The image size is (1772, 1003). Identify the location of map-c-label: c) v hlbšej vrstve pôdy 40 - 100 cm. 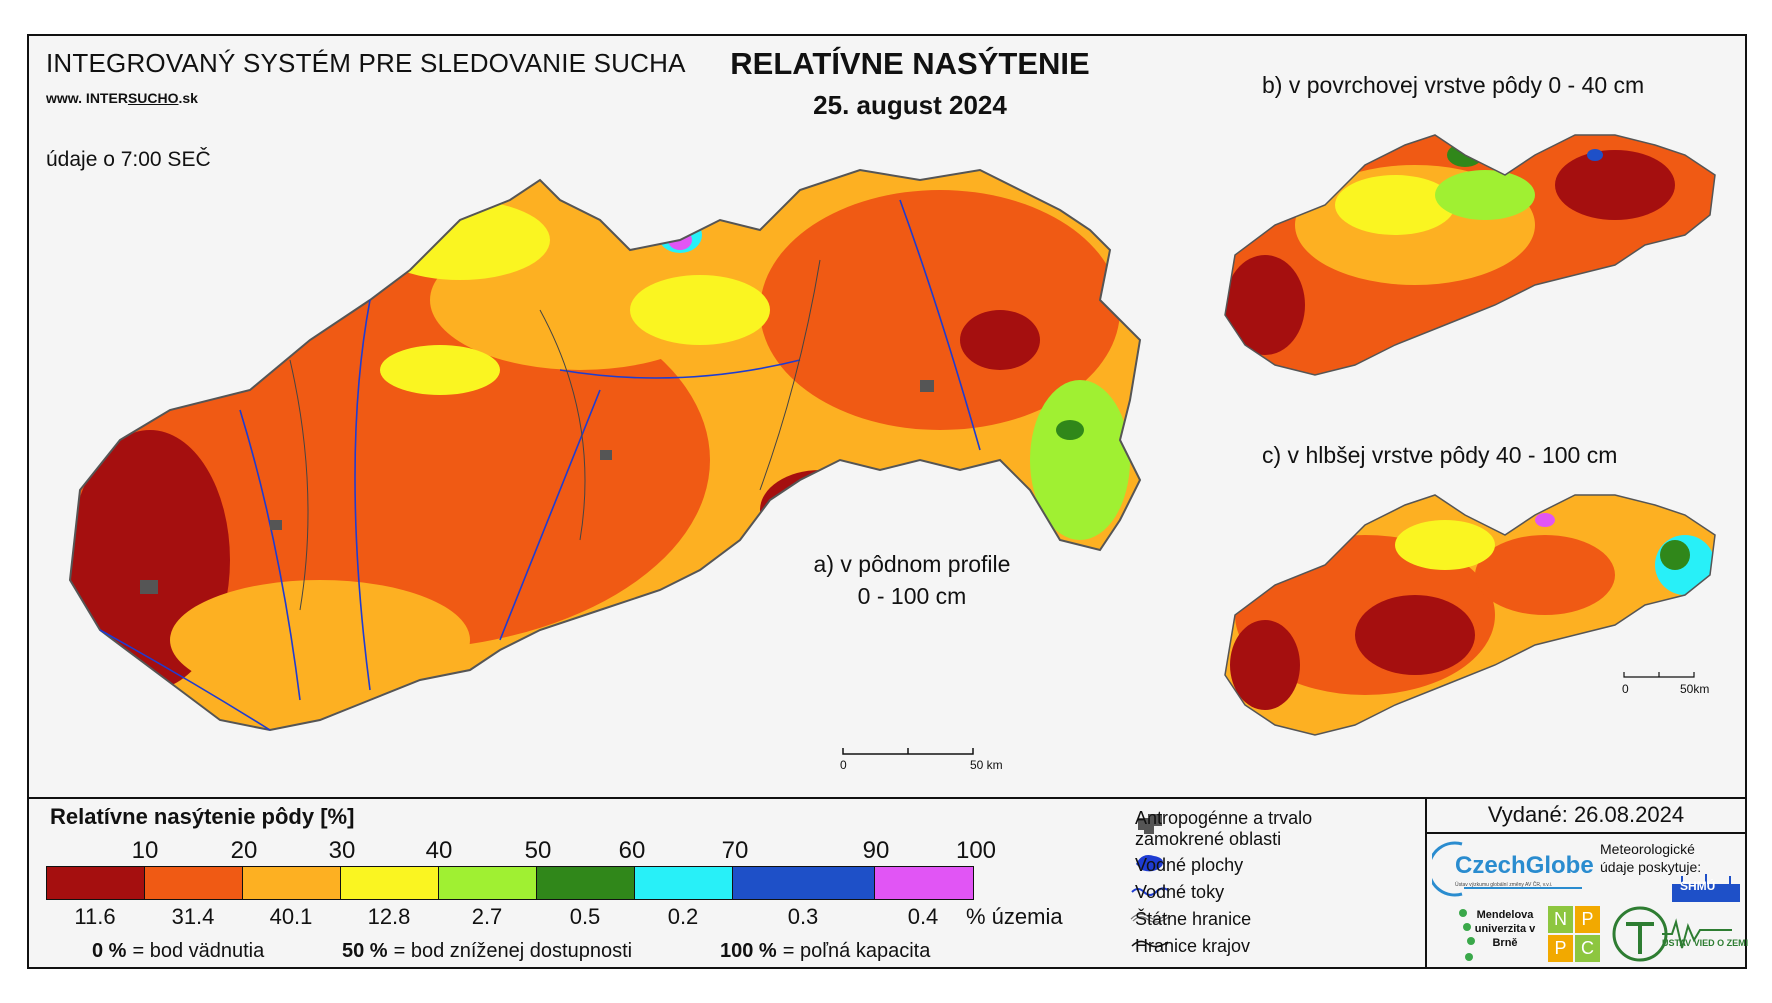
(1440, 455).